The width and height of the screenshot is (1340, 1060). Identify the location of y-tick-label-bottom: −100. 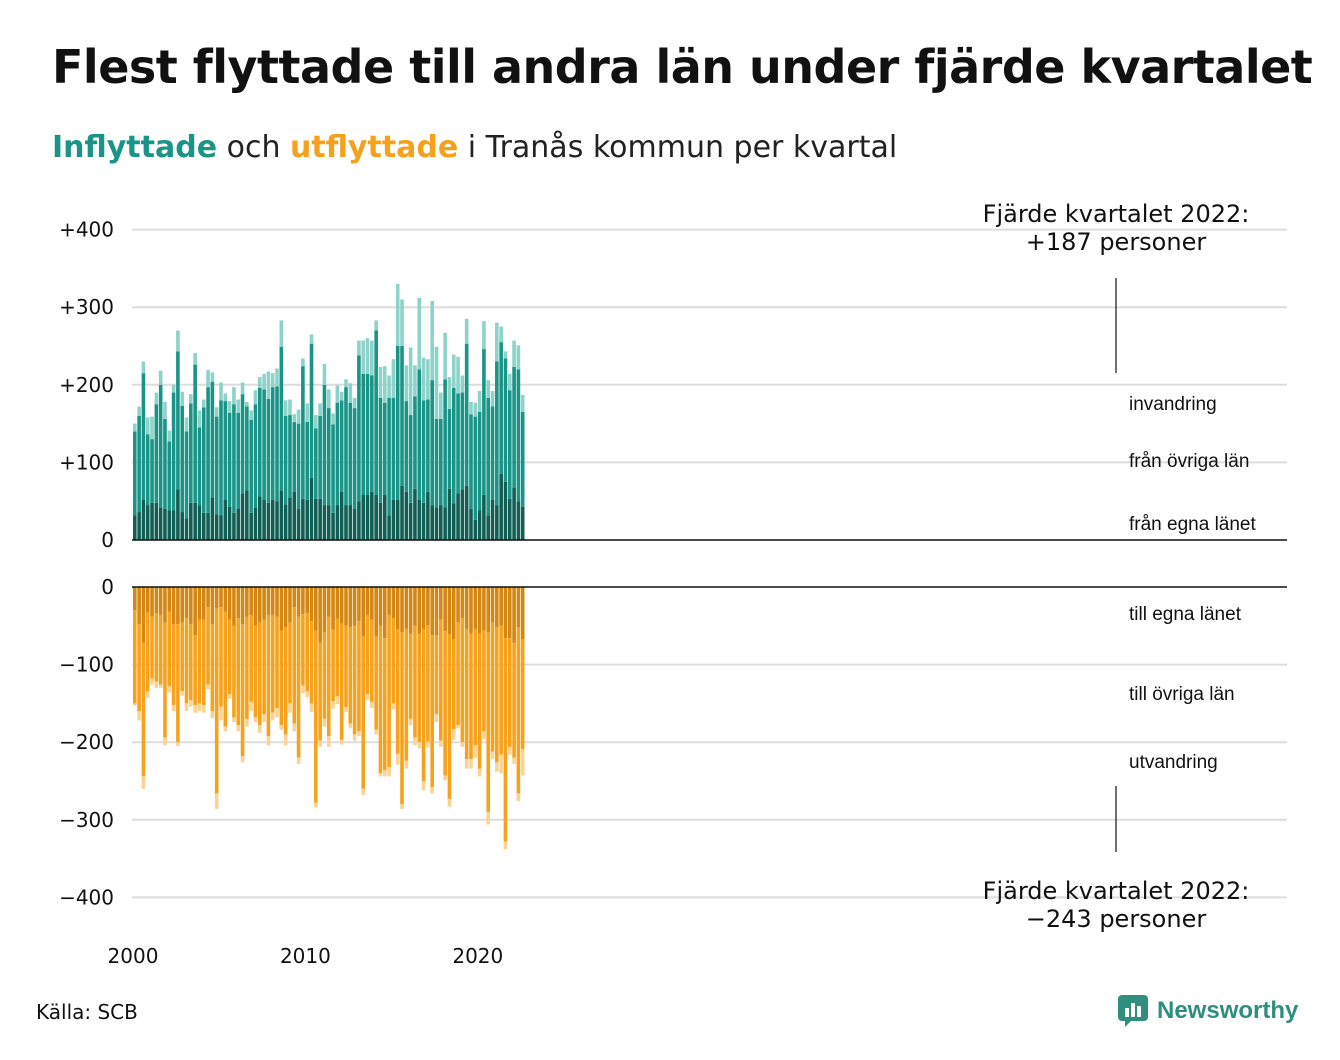
(86, 665).